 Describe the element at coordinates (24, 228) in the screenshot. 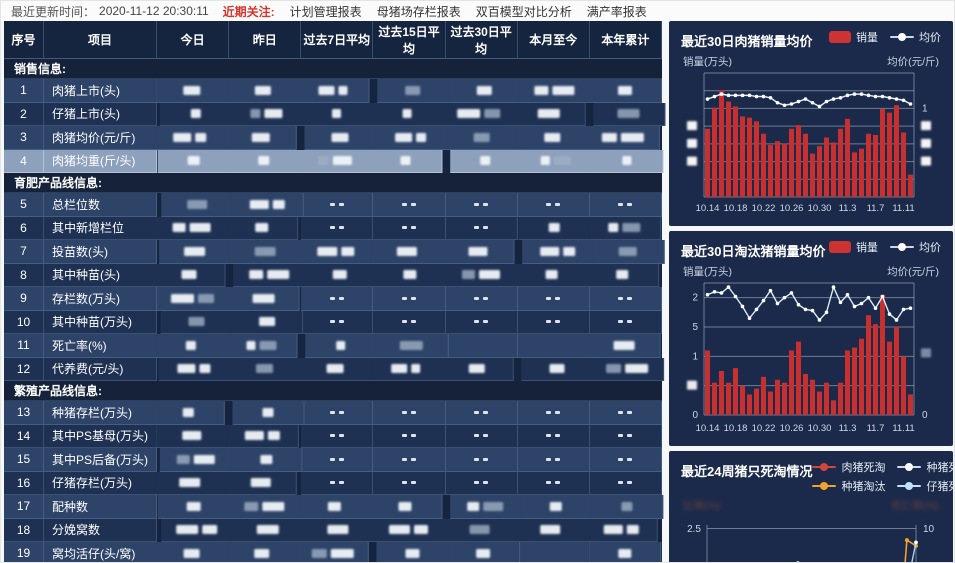

I see `row-number: 6` at that location.